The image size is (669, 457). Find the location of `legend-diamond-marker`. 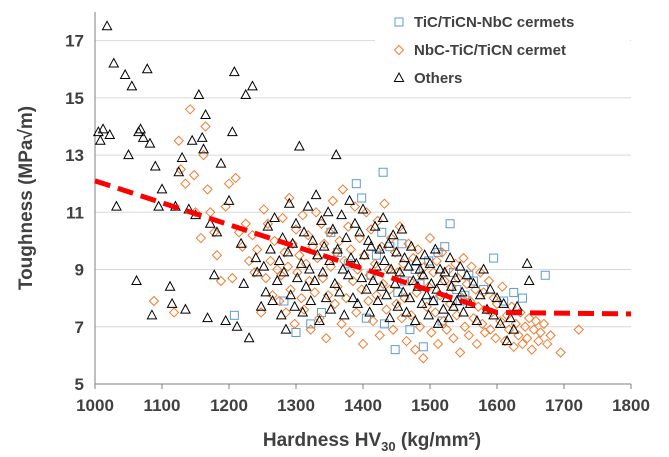

legend-diamond-marker is located at coordinates (399, 50).